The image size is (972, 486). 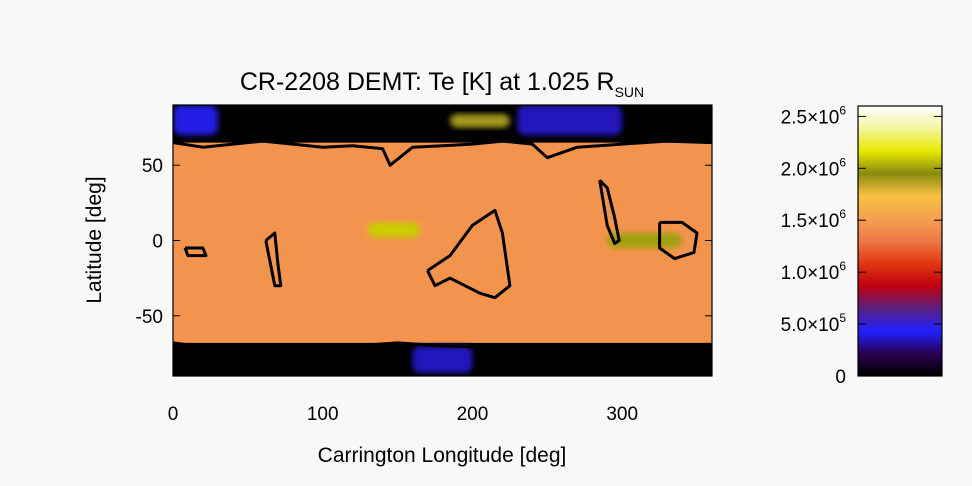 What do you see at coordinates (810, 325) in the screenshot?
I see `colorbar-tick-mantissa: 5.0×10` at bounding box center [810, 325].